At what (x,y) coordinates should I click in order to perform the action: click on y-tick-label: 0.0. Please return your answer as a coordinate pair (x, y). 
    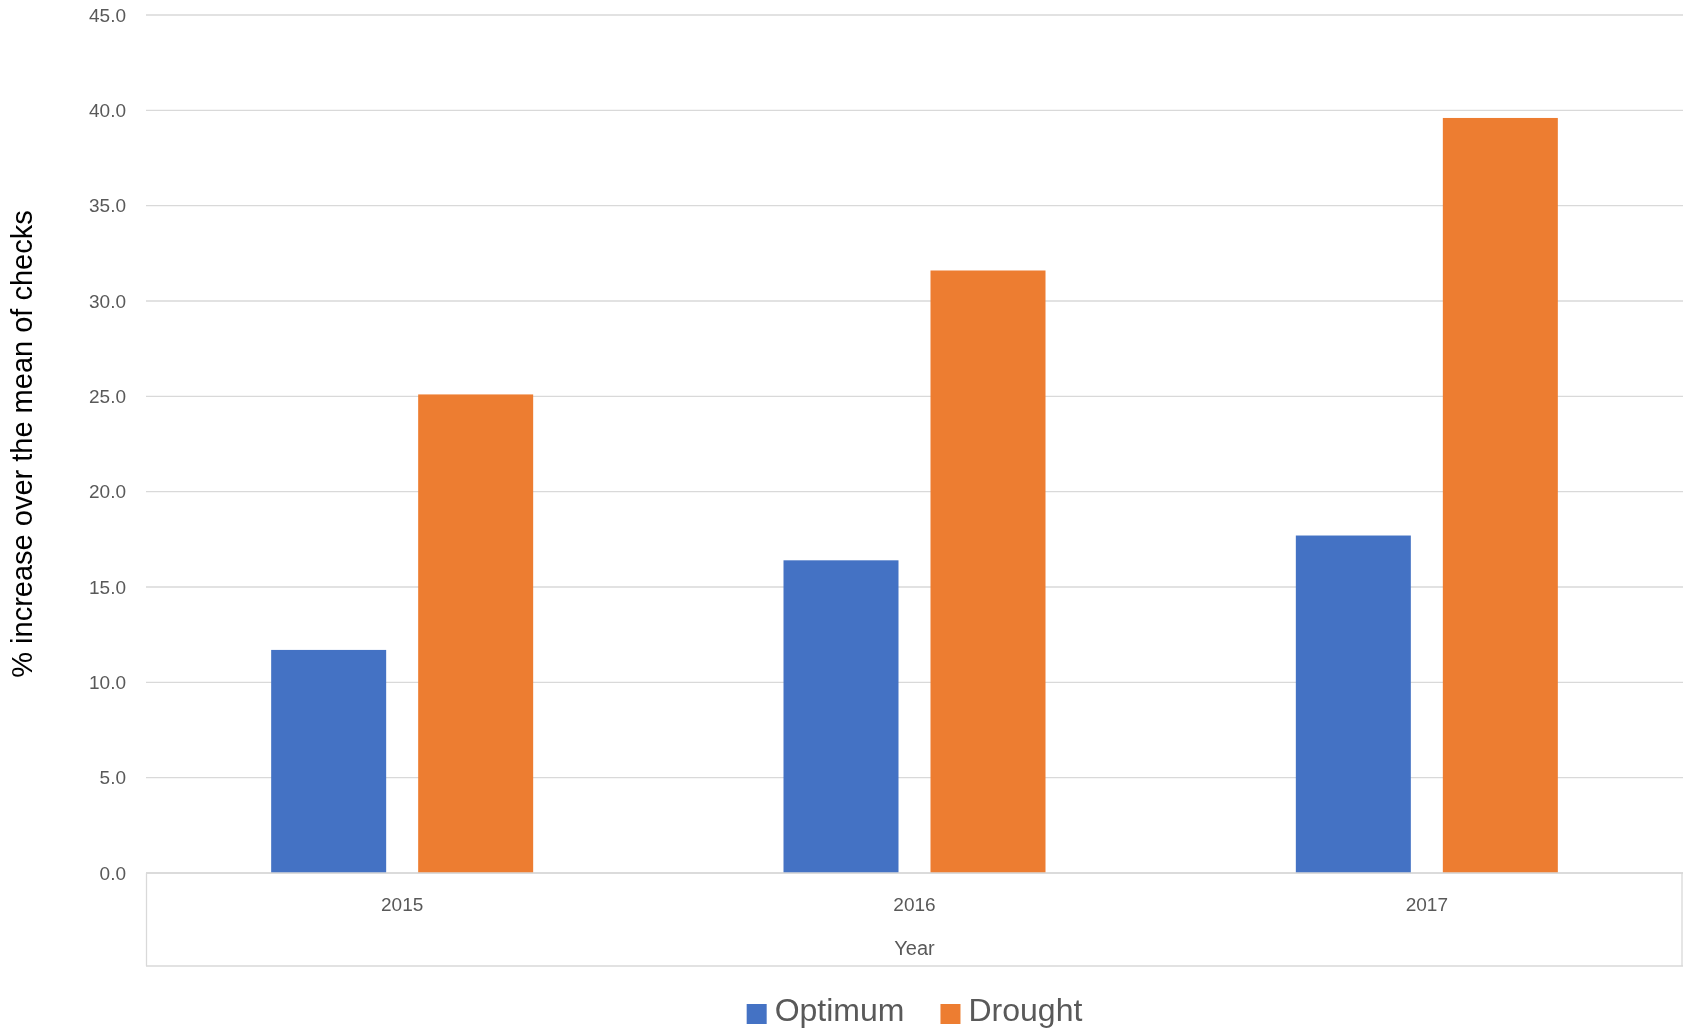
    Looking at the image, I should click on (112, 873).